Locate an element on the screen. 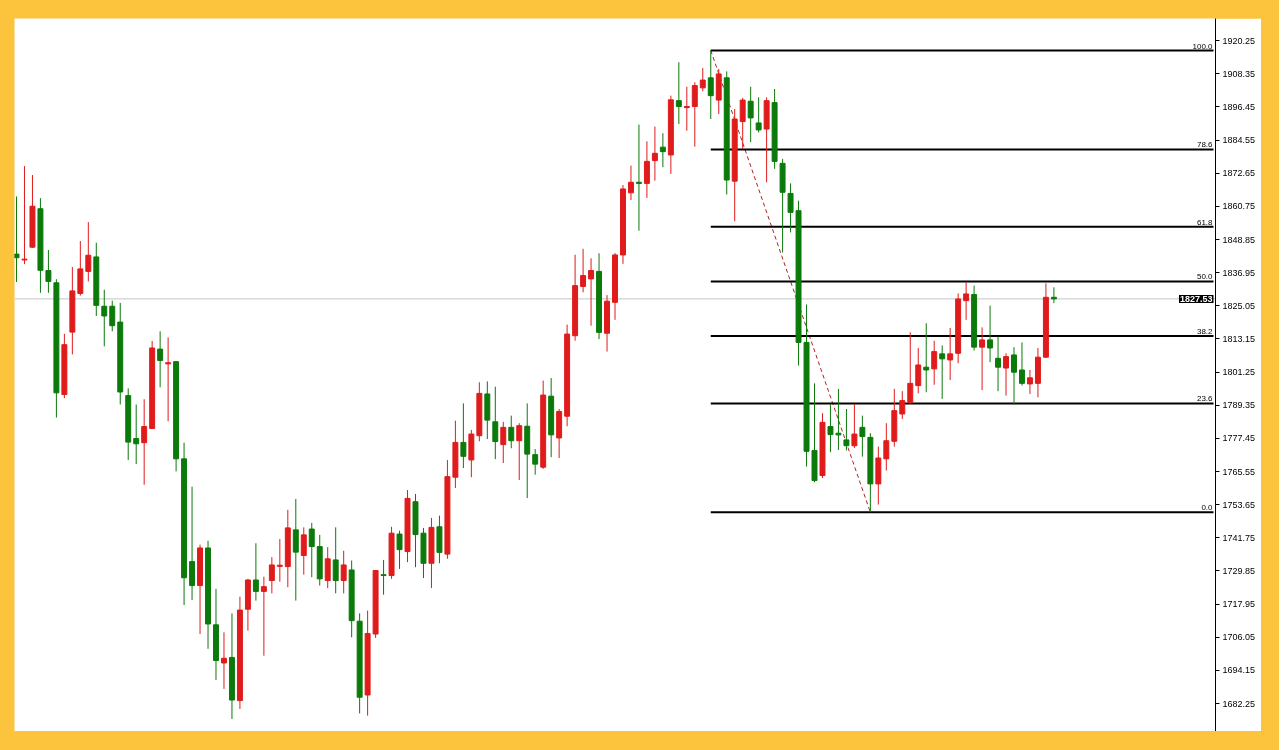 The image size is (1283, 750). y-tick-label: 1825.05 is located at coordinates (1239, 305).